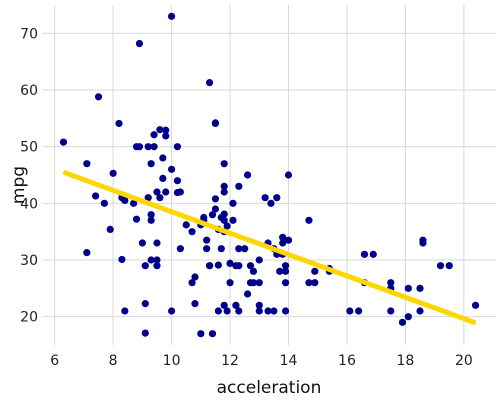  Describe the element at coordinates (405, 361) in the screenshot. I see `x-tick-label: 18` at that location.